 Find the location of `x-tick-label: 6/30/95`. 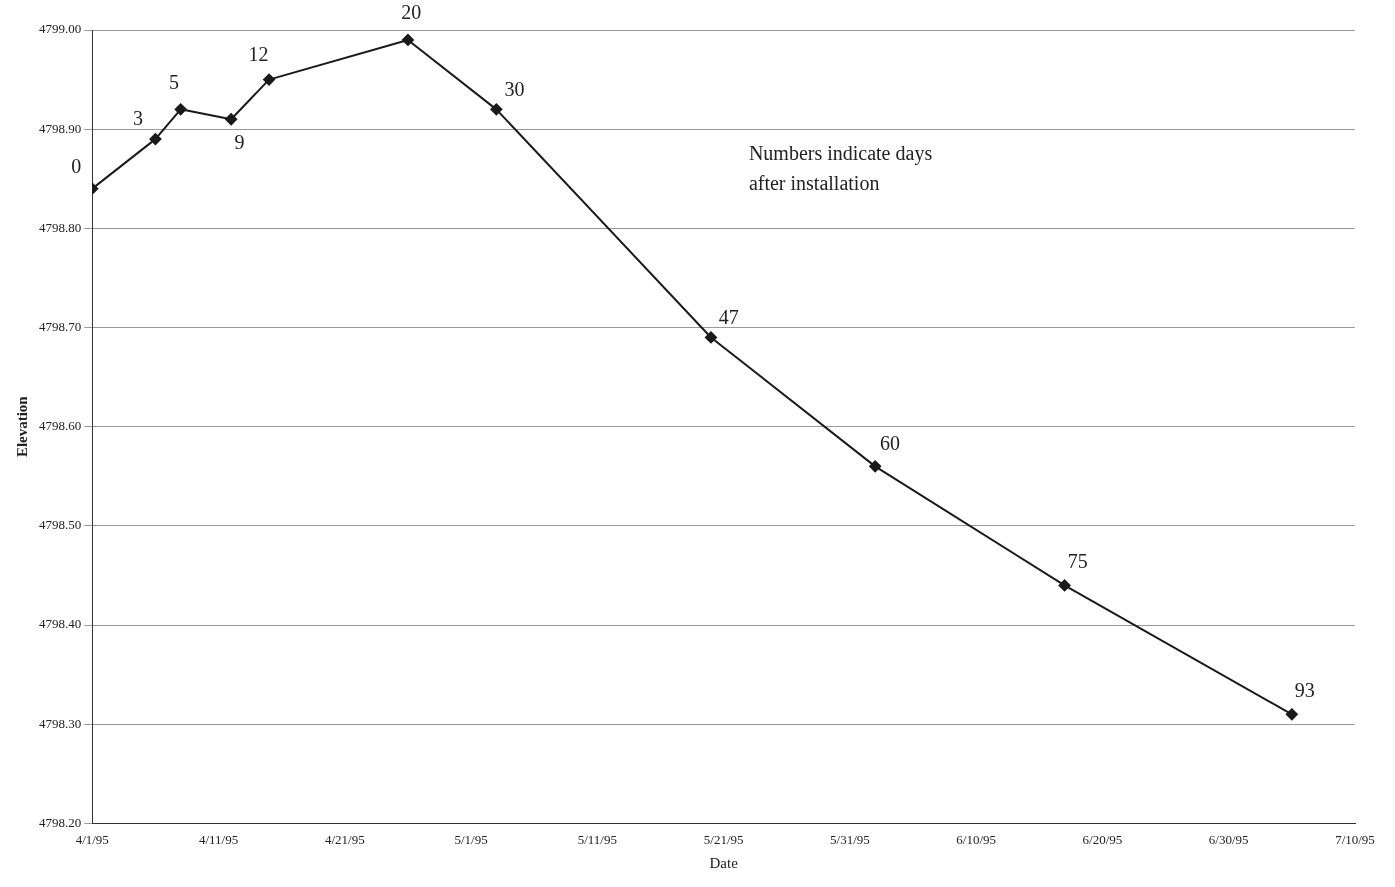

x-tick-label: 6/30/95 is located at coordinates (1228, 839).